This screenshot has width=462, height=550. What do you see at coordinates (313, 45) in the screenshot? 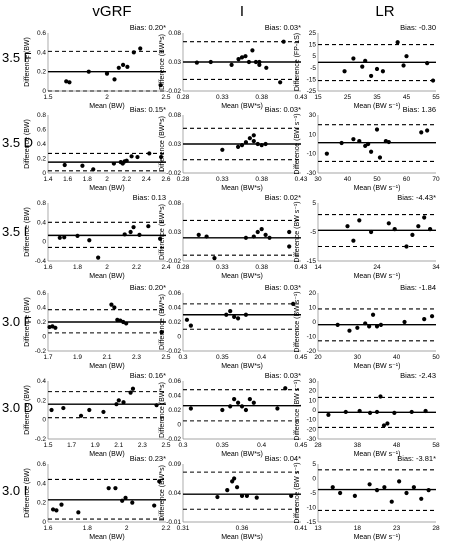
I see `y-tick-label: 15` at bounding box center [313, 45].